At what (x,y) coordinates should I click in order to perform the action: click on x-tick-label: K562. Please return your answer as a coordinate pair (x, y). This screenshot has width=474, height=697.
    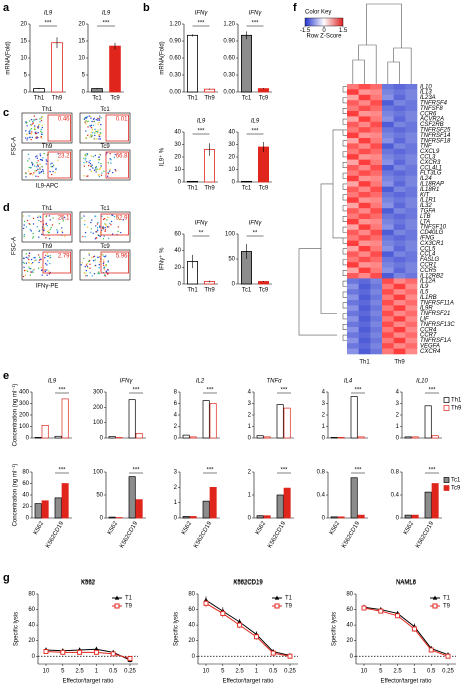
    Looking at the image, I should click on (261, 528).